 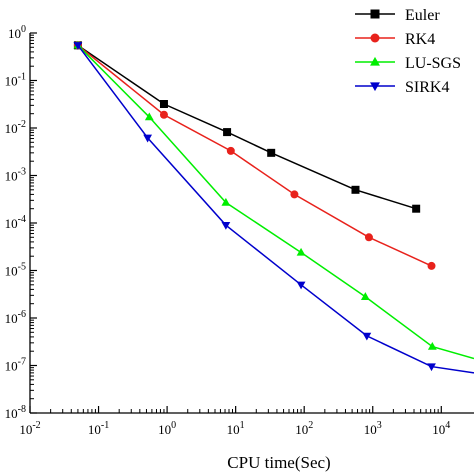 I want to click on legend-label-lu-sgs: LU-SGS, so click(x=433, y=63).